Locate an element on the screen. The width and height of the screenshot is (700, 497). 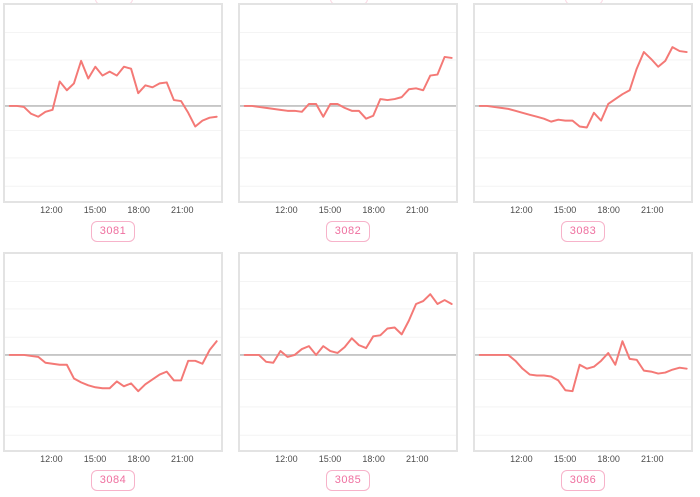
chart-id-badge: 3083 is located at coordinates (583, 231).